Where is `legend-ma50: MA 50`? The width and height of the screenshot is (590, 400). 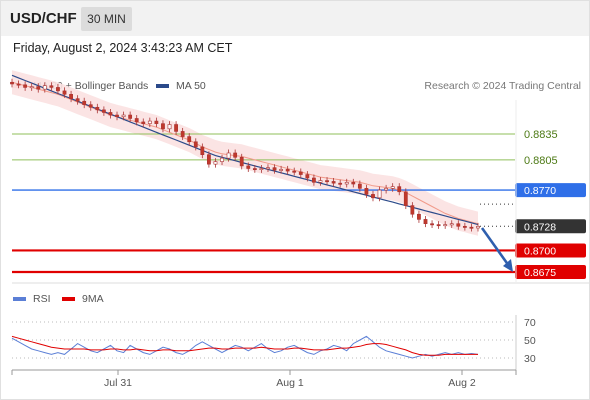 legend-ma50: MA 50 is located at coordinates (181, 86).